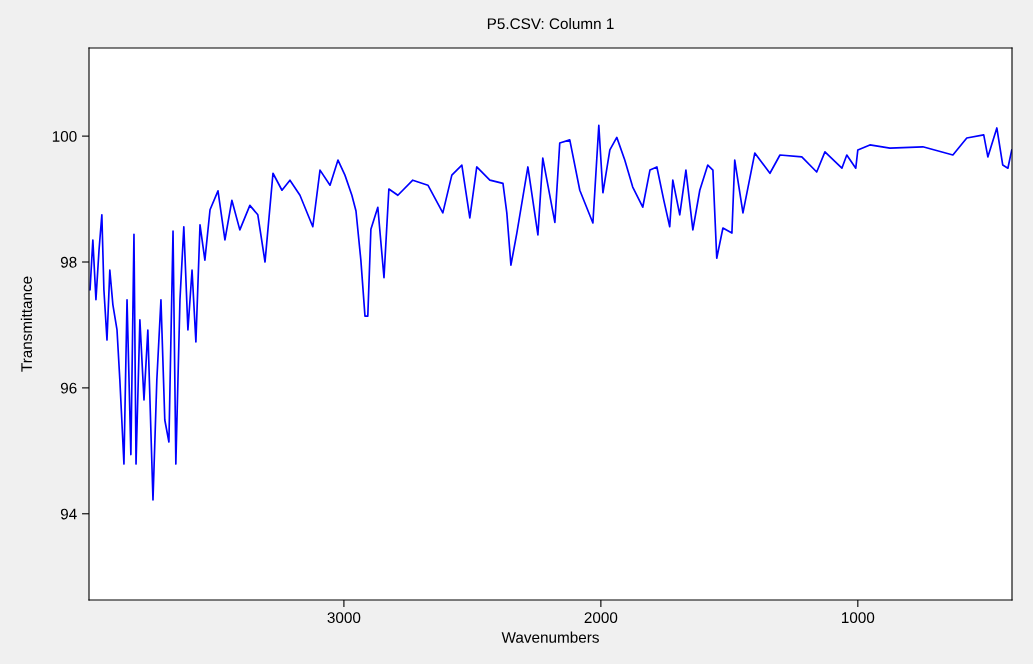 Image resolution: width=1033 pixels, height=664 pixels. What do you see at coordinates (26, 324) in the screenshot?
I see `y-axis-title: Transmittance` at bounding box center [26, 324].